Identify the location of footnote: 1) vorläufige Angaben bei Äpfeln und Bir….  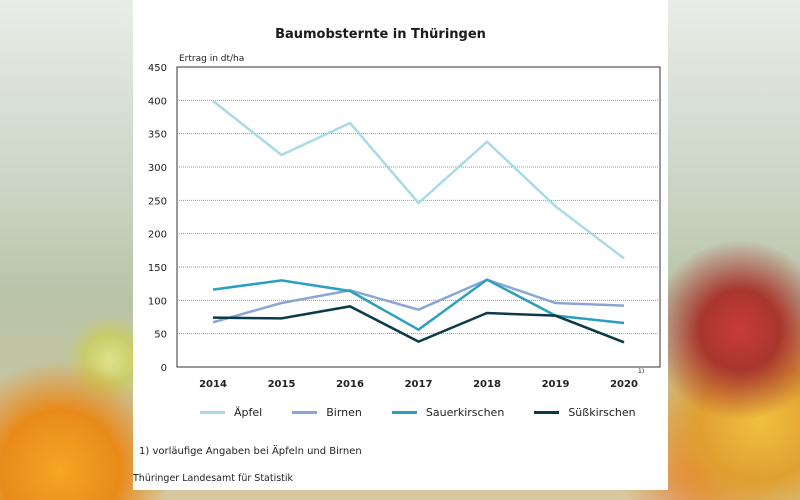
(250, 451).